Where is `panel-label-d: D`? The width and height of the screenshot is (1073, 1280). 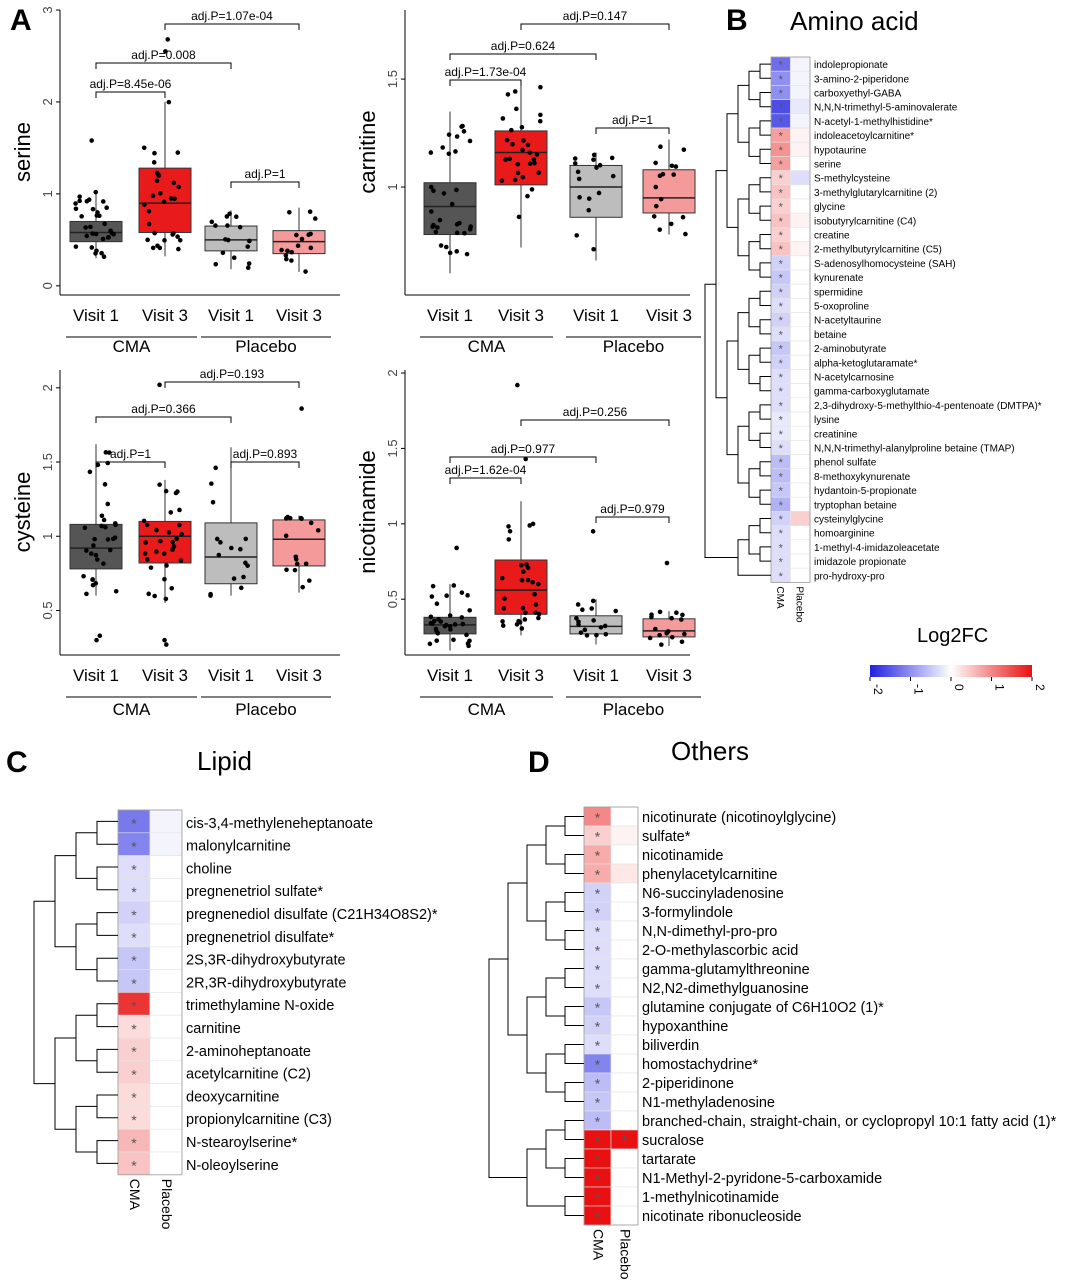
panel-label-d: D is located at coordinates (539, 762).